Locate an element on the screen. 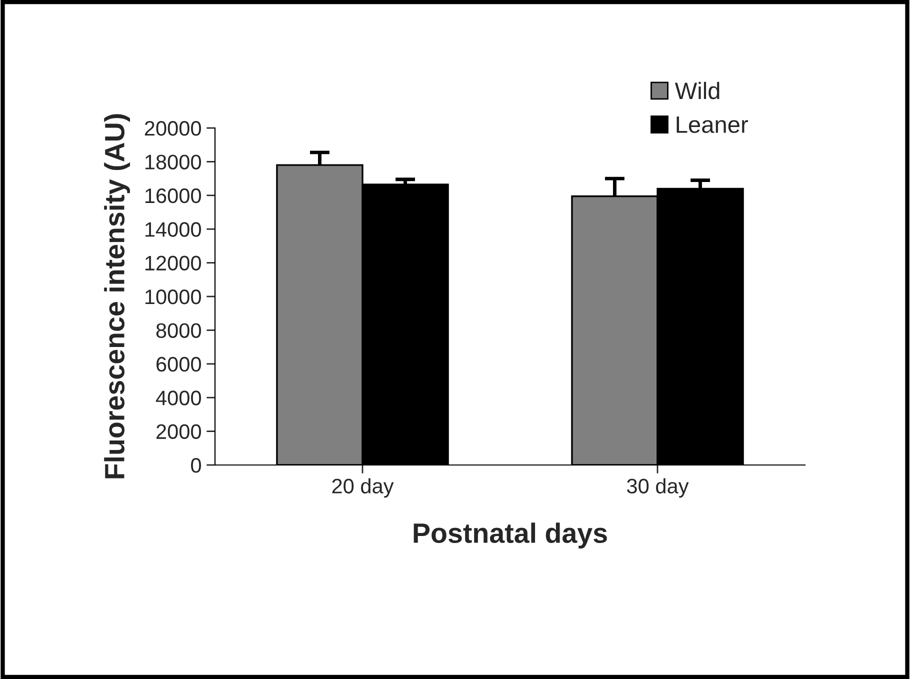  legend-label: Wild is located at coordinates (697, 91).